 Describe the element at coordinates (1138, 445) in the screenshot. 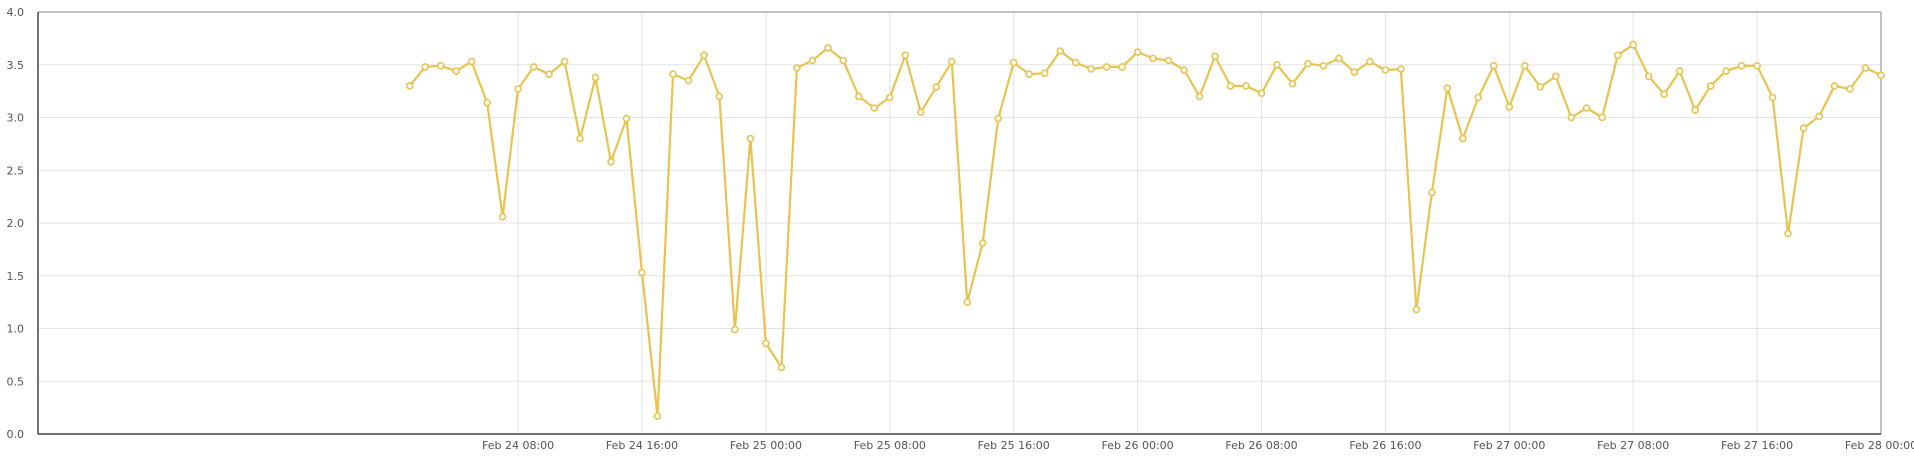

I see `x-tick-label: Feb 26 00:00` at that location.